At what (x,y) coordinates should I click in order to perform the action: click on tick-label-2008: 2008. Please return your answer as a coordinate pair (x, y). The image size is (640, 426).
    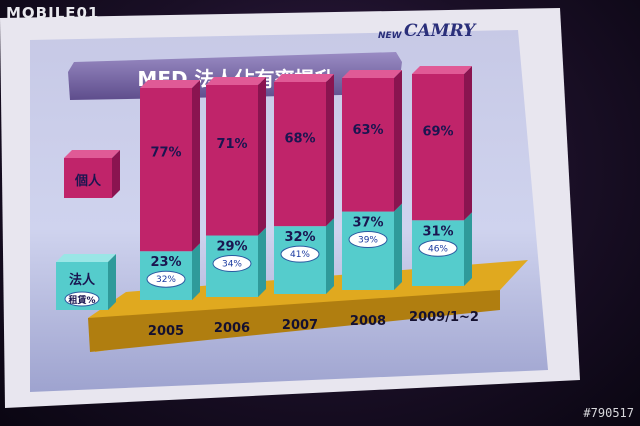
    Looking at the image, I should click on (368, 321).